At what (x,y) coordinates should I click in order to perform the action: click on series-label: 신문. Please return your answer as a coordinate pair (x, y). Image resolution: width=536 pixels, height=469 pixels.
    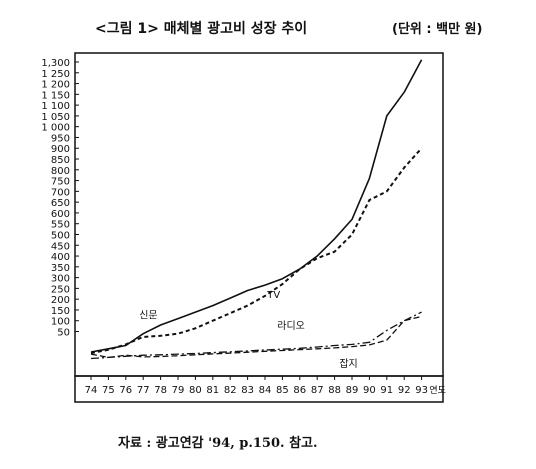
    Looking at the image, I should click on (148, 316).